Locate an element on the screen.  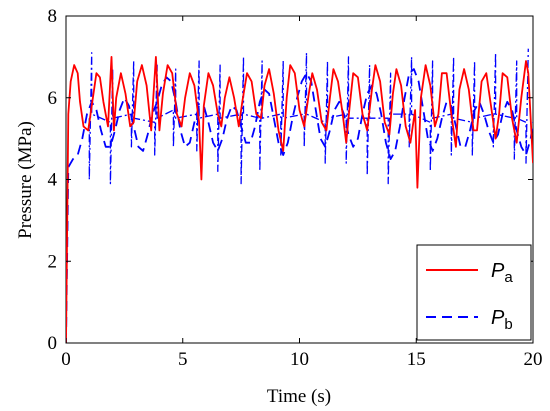
x-axis-label: Time (s) is located at coordinates (299, 396).